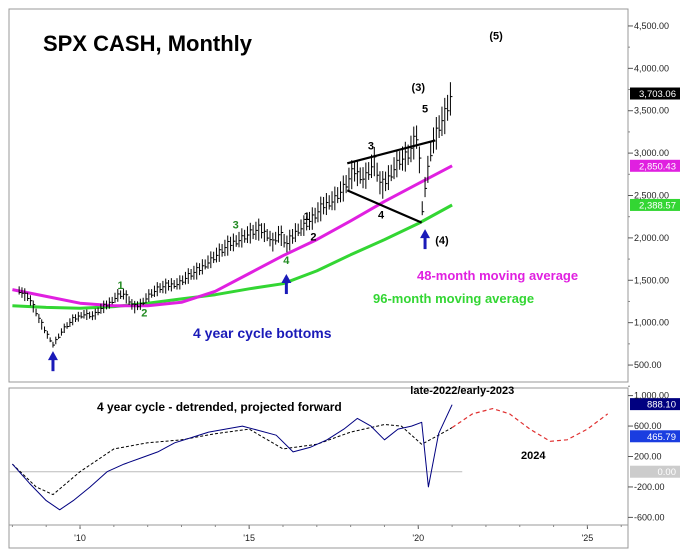 This screenshot has width=686, height=554. What do you see at coordinates (648, 365) in the screenshot?
I see `price-y-tick-label: 500.00` at bounding box center [648, 365].